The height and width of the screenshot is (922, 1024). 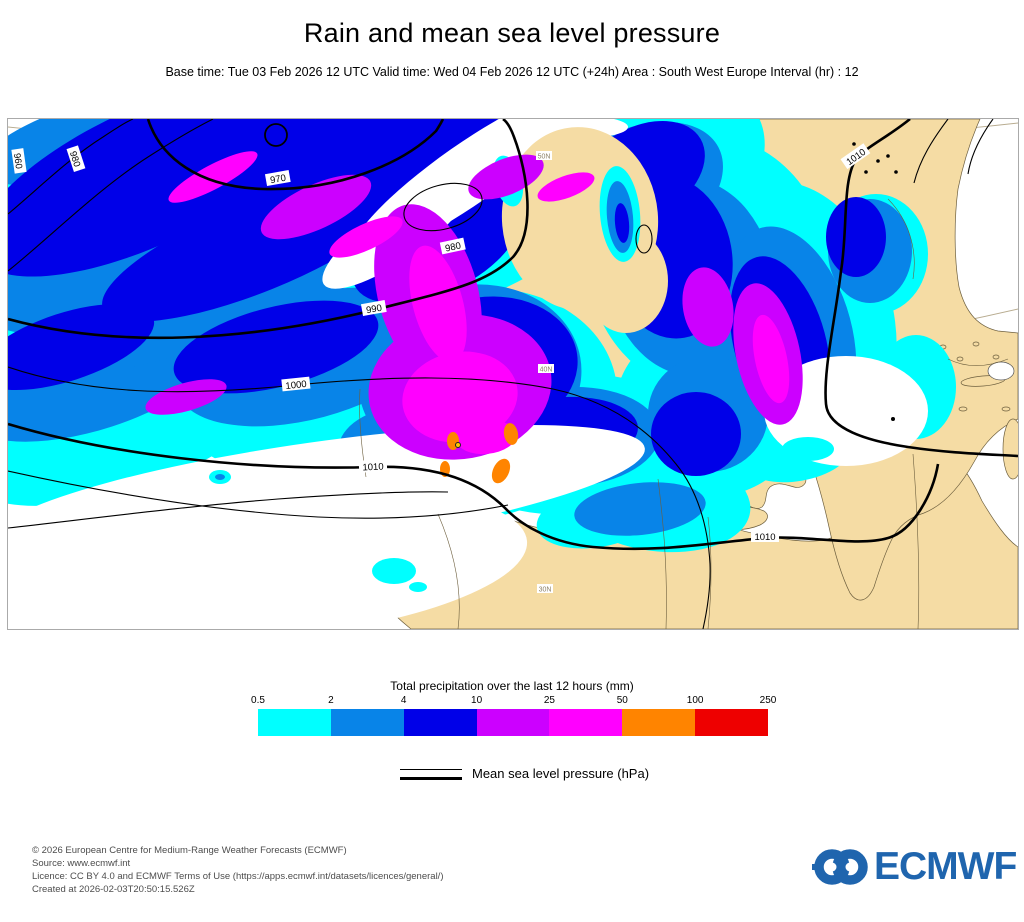 I want to click on ecmwf-logo: ECMWF, so click(x=914, y=867).